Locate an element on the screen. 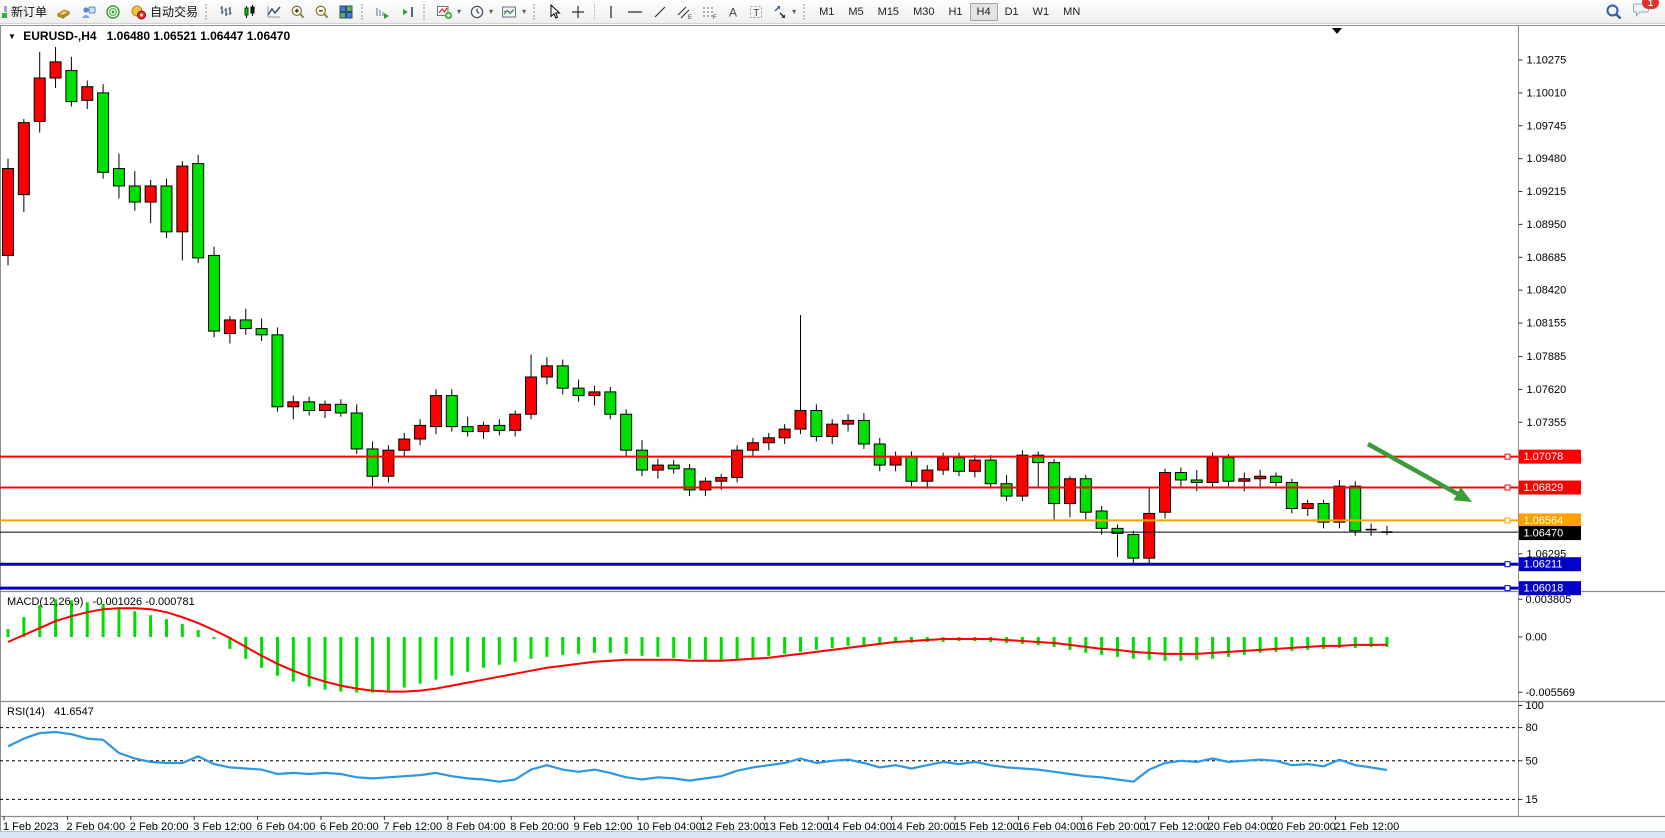 The height and width of the screenshot is (838, 1665). gold-ingot-icon is located at coordinates (63, 13).